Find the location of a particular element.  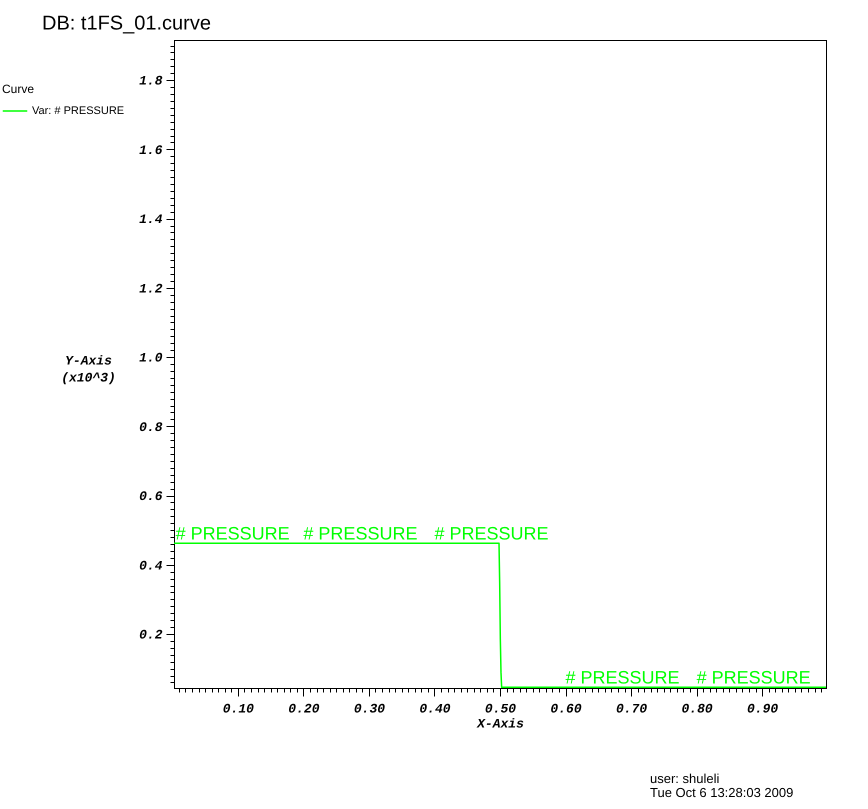

x-tick-label: 0.50 is located at coordinates (500, 709).